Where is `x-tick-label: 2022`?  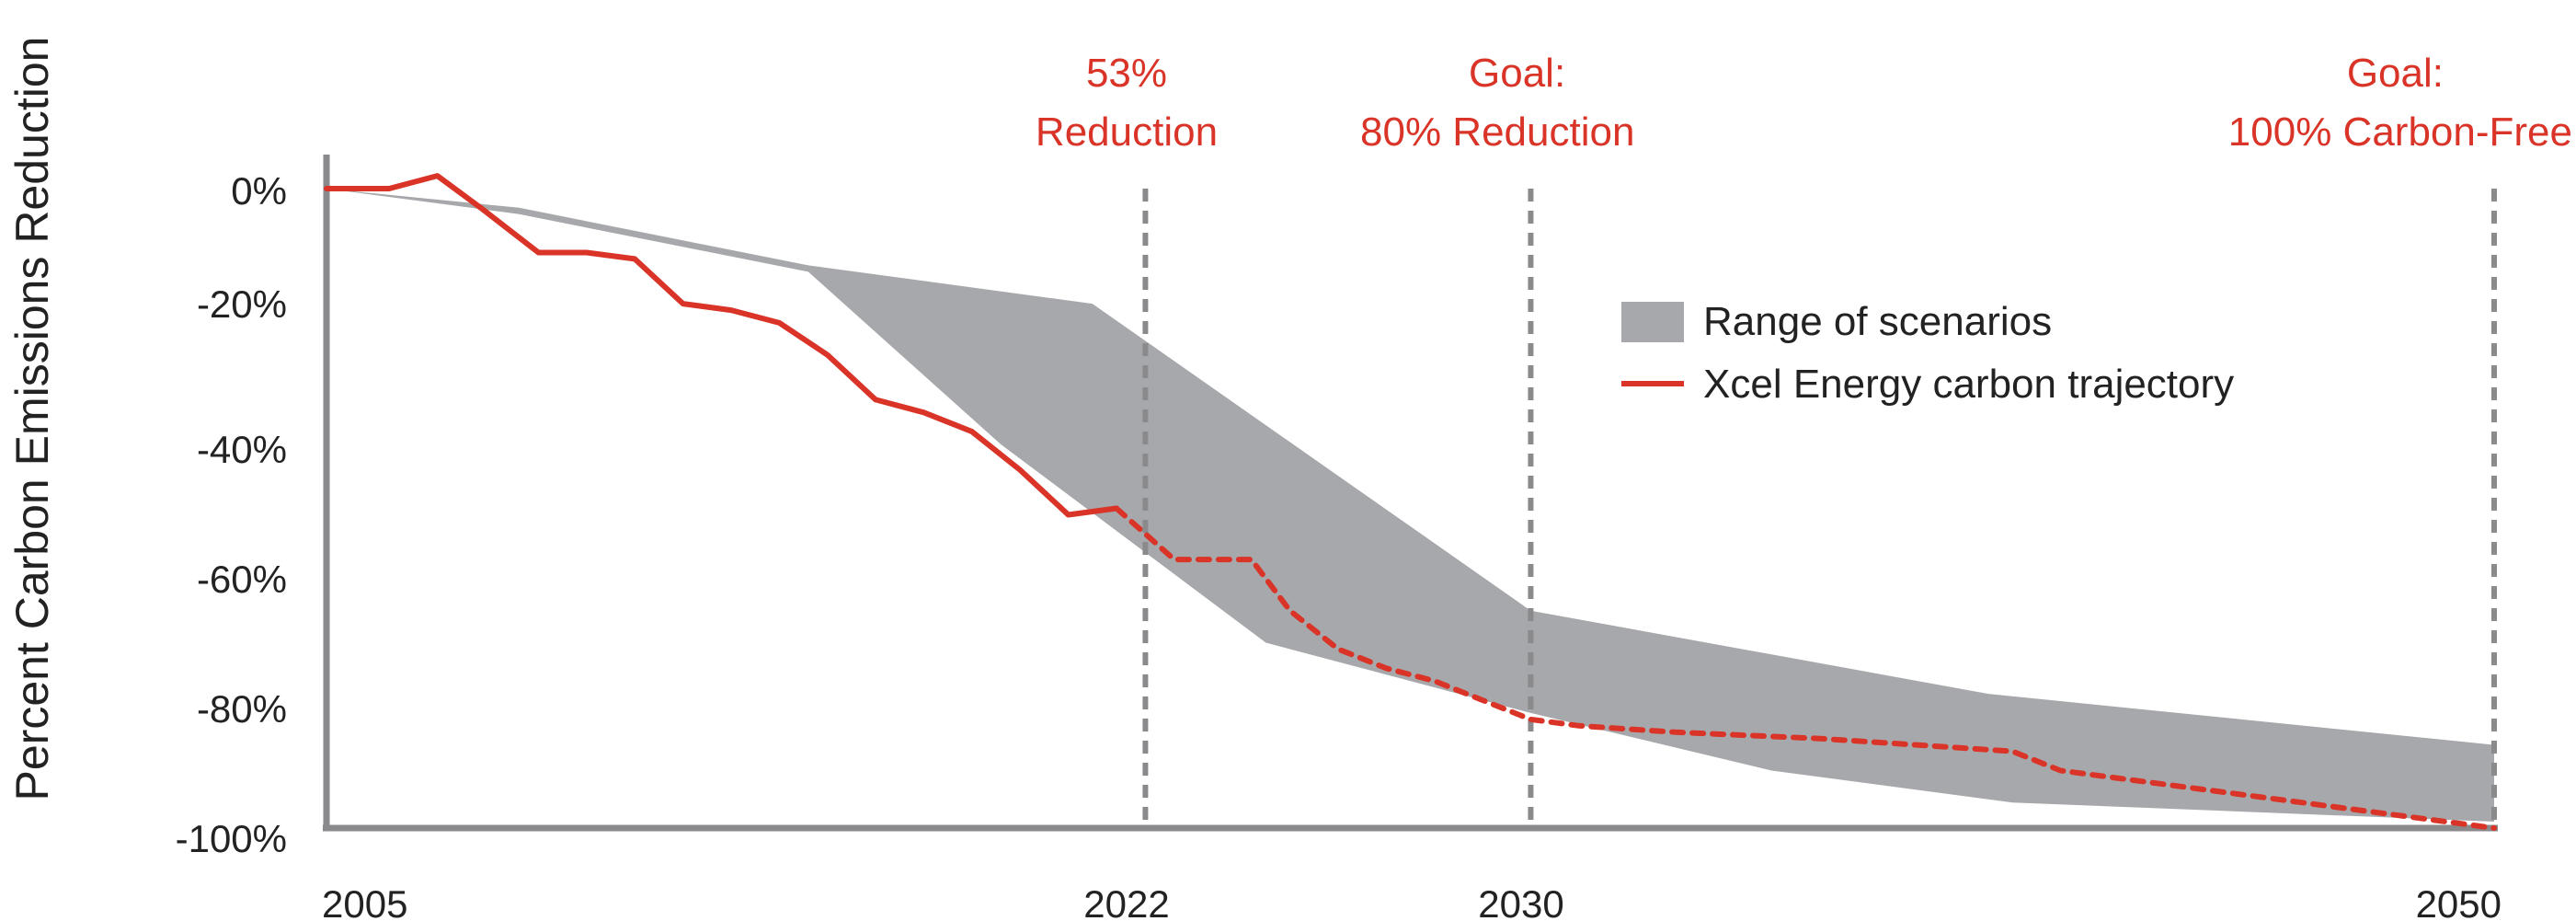
x-tick-label: 2022 is located at coordinates (1126, 901).